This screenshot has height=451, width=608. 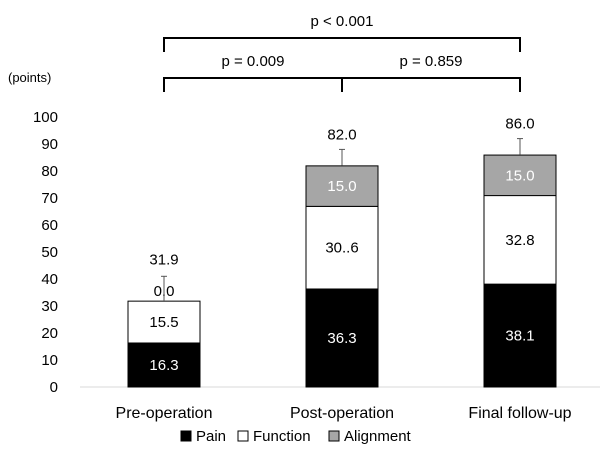 I want to click on y-tick-label: 40, so click(x=49, y=279).